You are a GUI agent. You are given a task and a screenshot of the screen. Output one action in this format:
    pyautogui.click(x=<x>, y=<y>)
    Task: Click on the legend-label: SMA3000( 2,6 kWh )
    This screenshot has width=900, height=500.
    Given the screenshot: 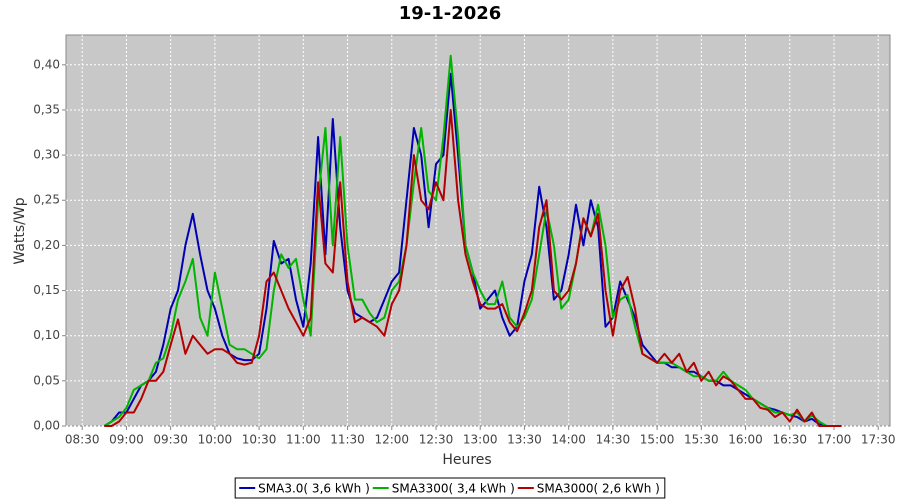 What is the action you would take?
    pyautogui.click(x=598, y=489)
    